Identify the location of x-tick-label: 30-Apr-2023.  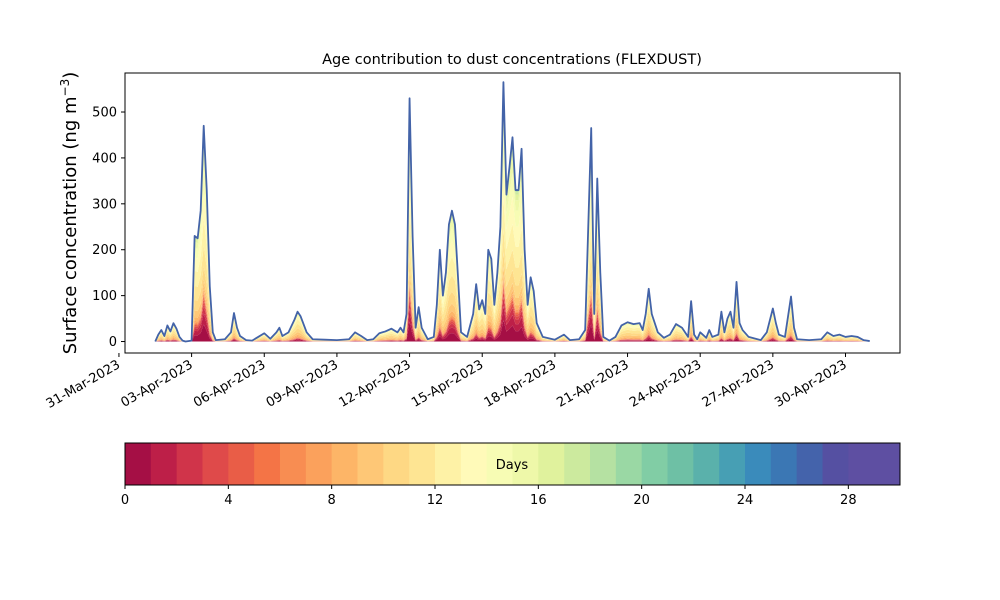
(810, 383).